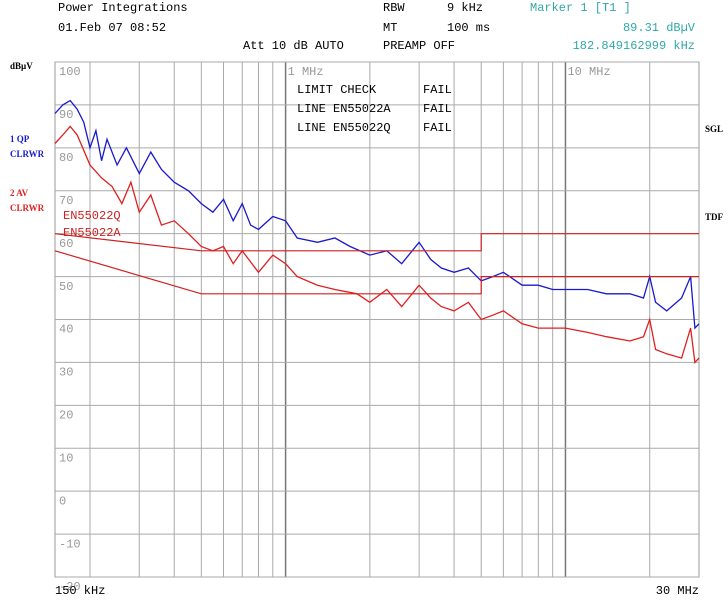 The height and width of the screenshot is (601, 728). What do you see at coordinates (70, 587) in the screenshot?
I see `y-tick-label: -20` at bounding box center [70, 587].